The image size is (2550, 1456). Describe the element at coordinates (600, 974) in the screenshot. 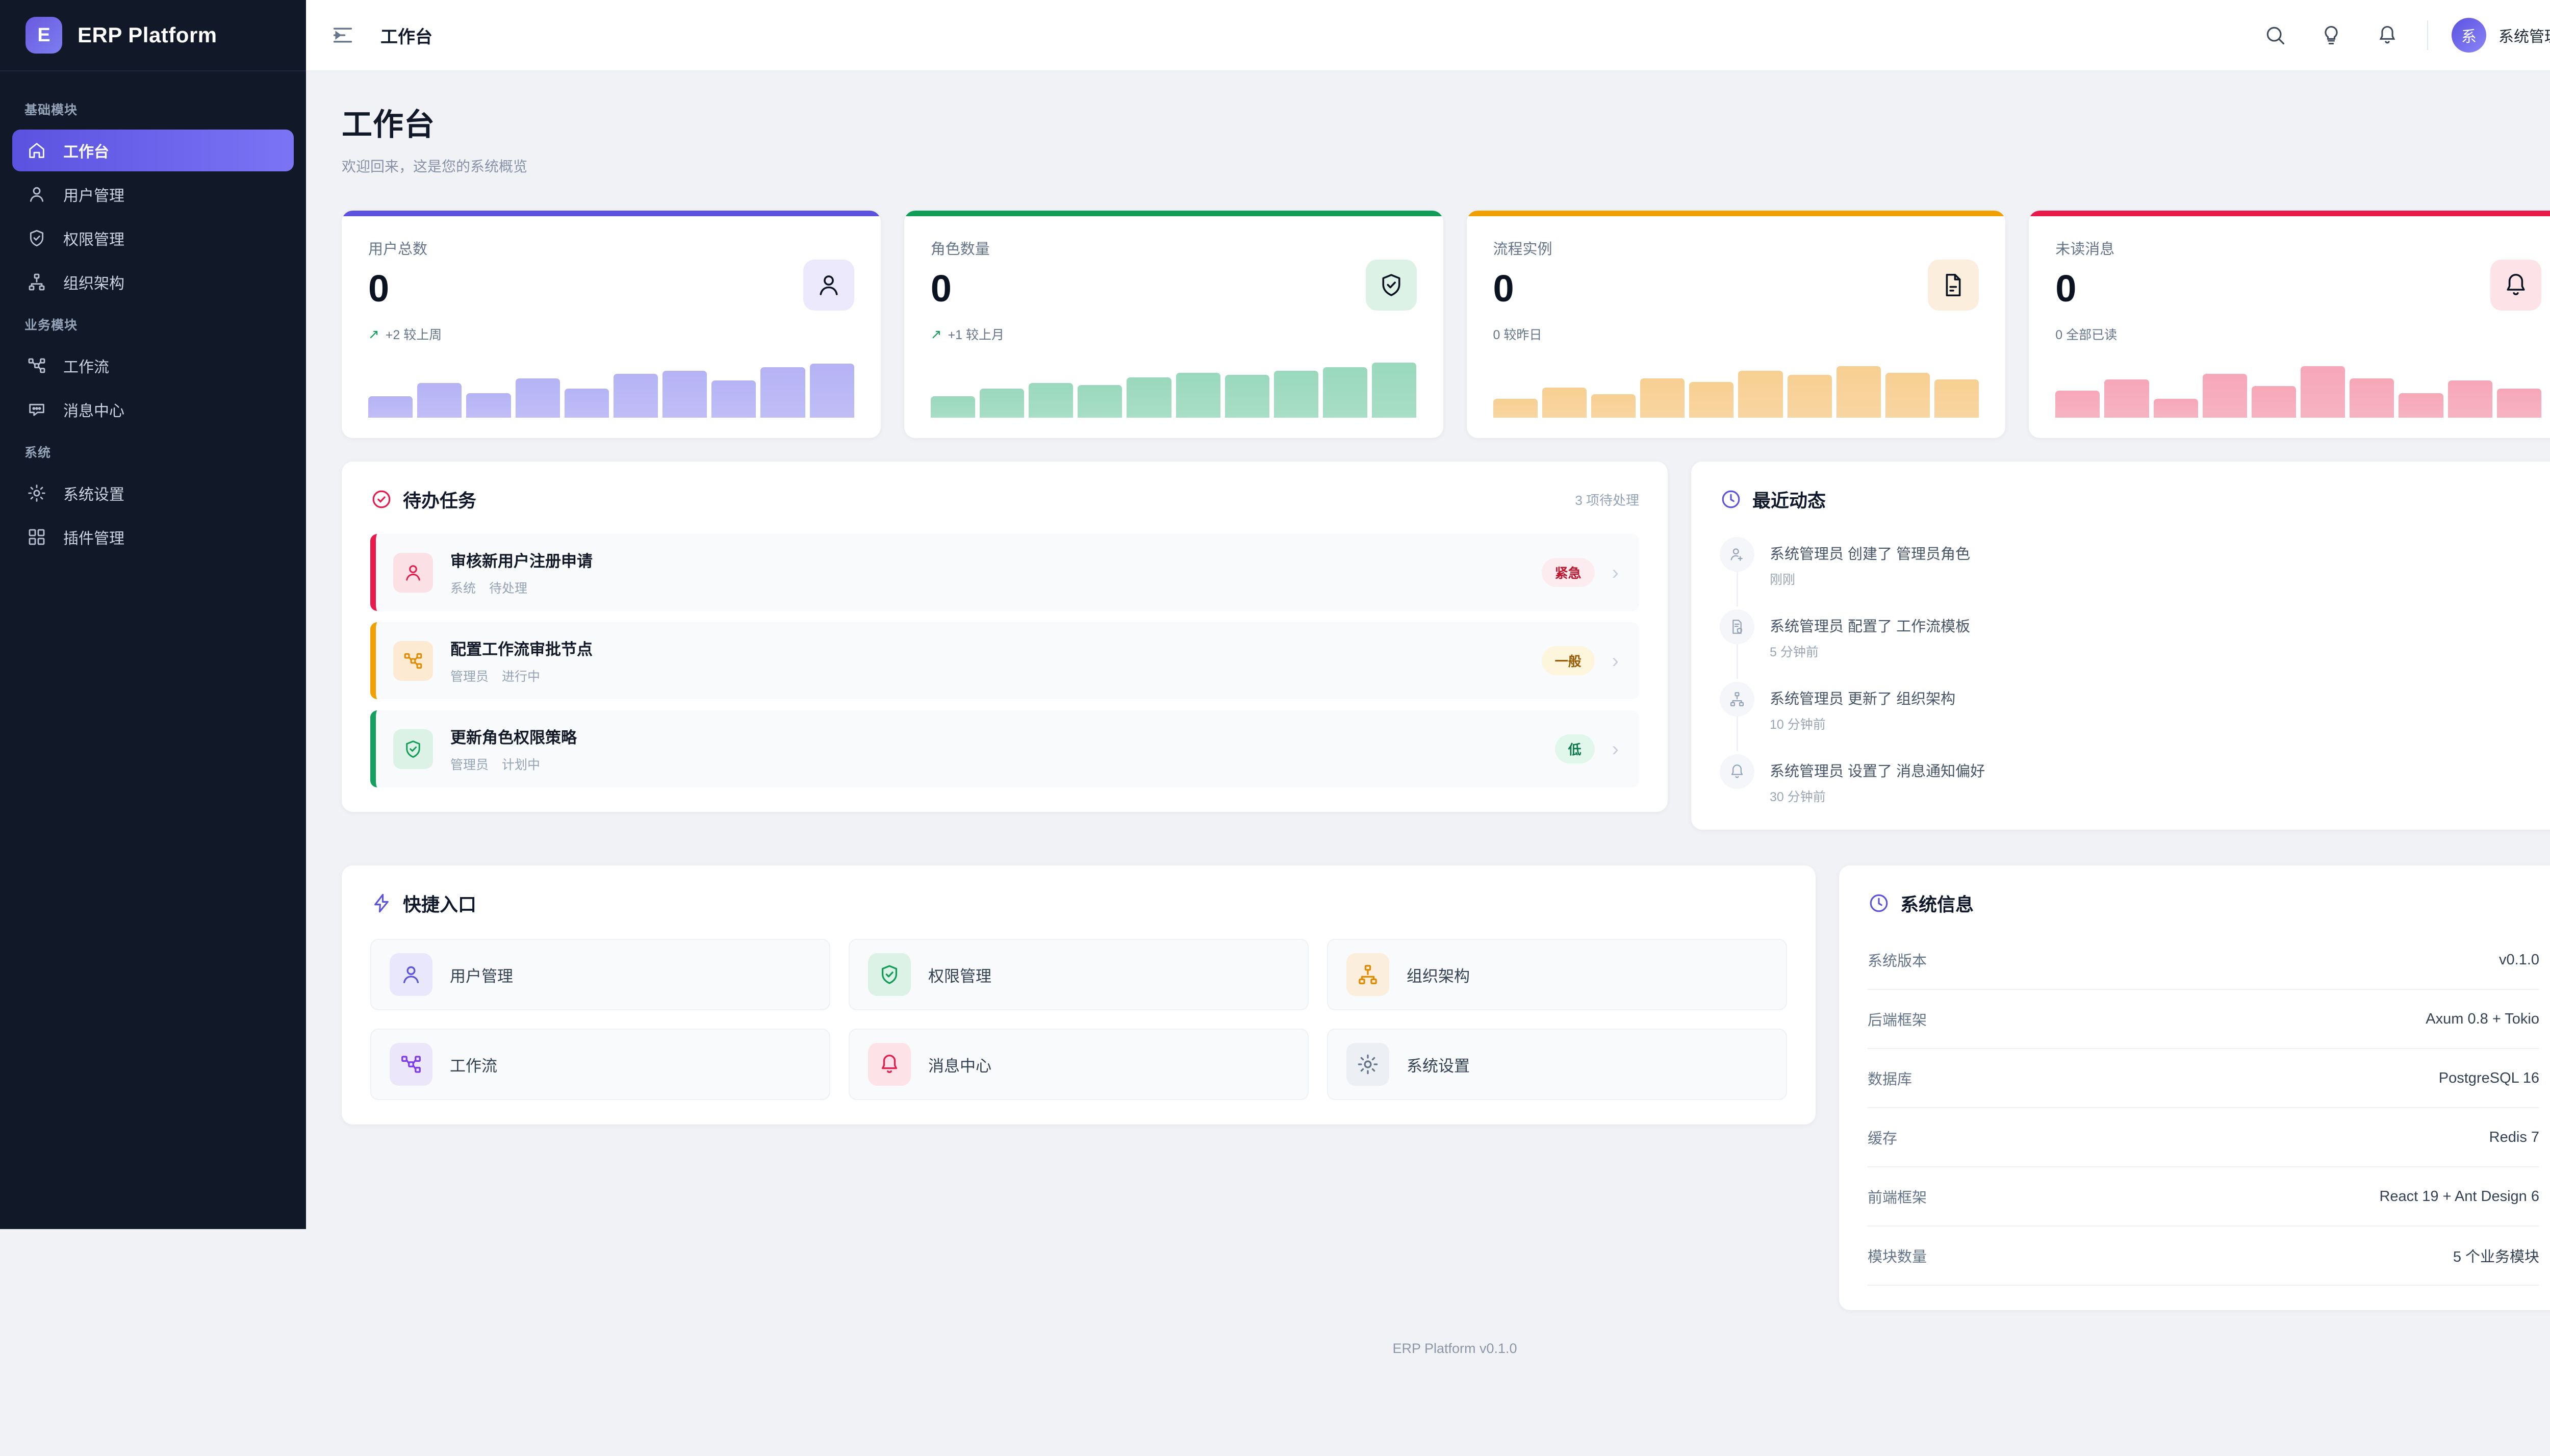

I see `quick-access-item: 用户管理` at that location.